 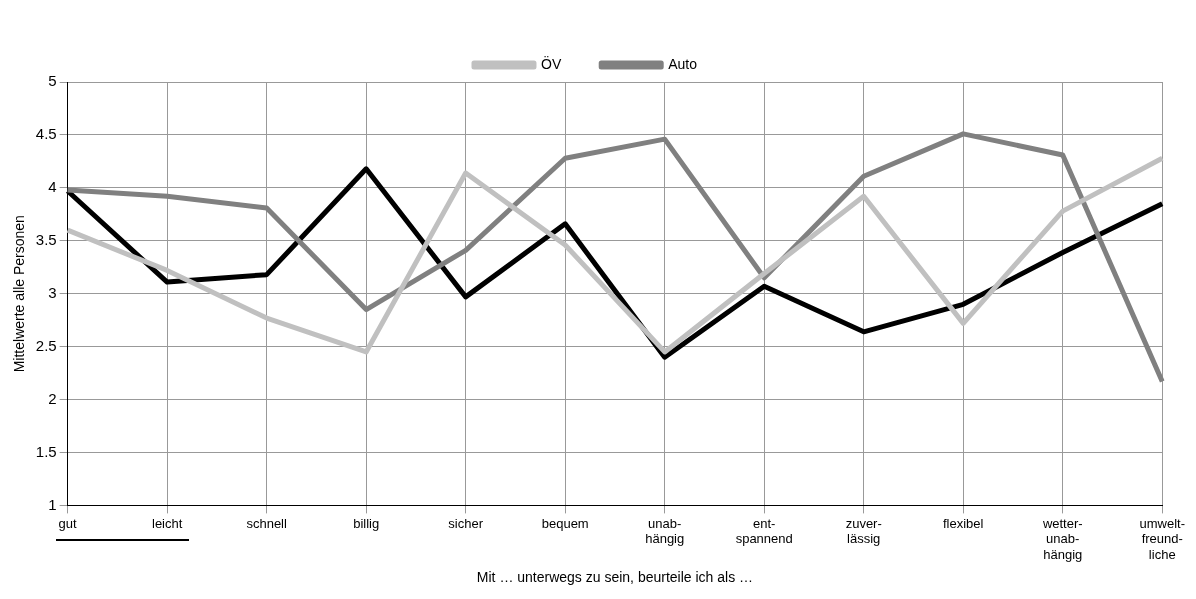 I want to click on x-tick-label: sicher, so click(x=466, y=523).